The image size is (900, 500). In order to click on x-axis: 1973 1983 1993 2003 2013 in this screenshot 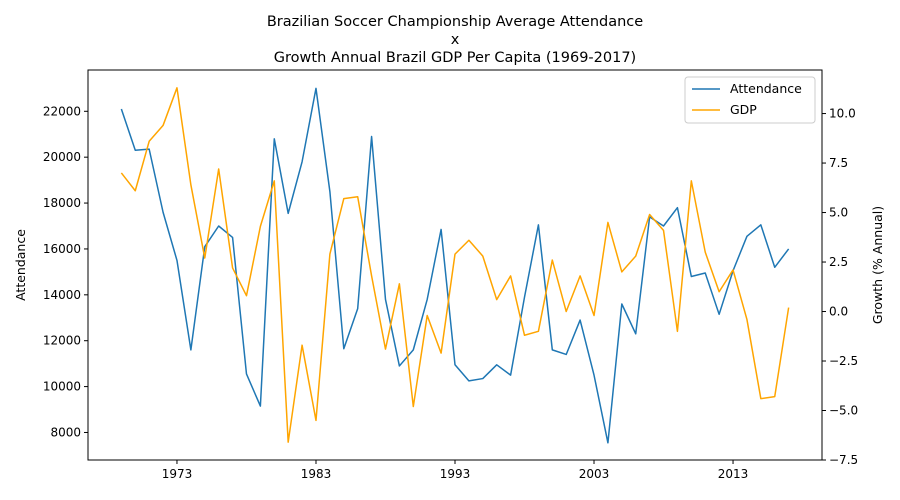, I will do `click(455, 470)`.